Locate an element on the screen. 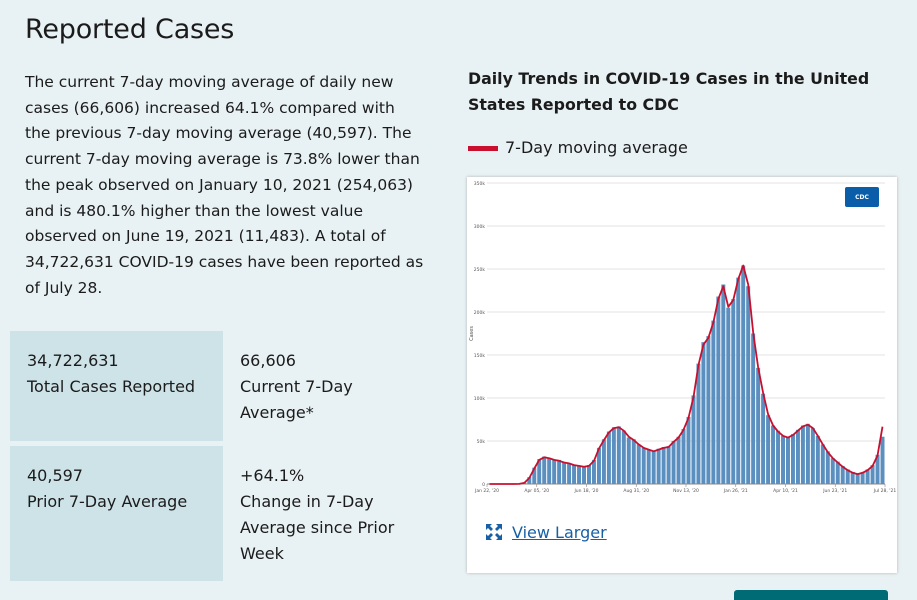  legend-swatch is located at coordinates (483, 148).